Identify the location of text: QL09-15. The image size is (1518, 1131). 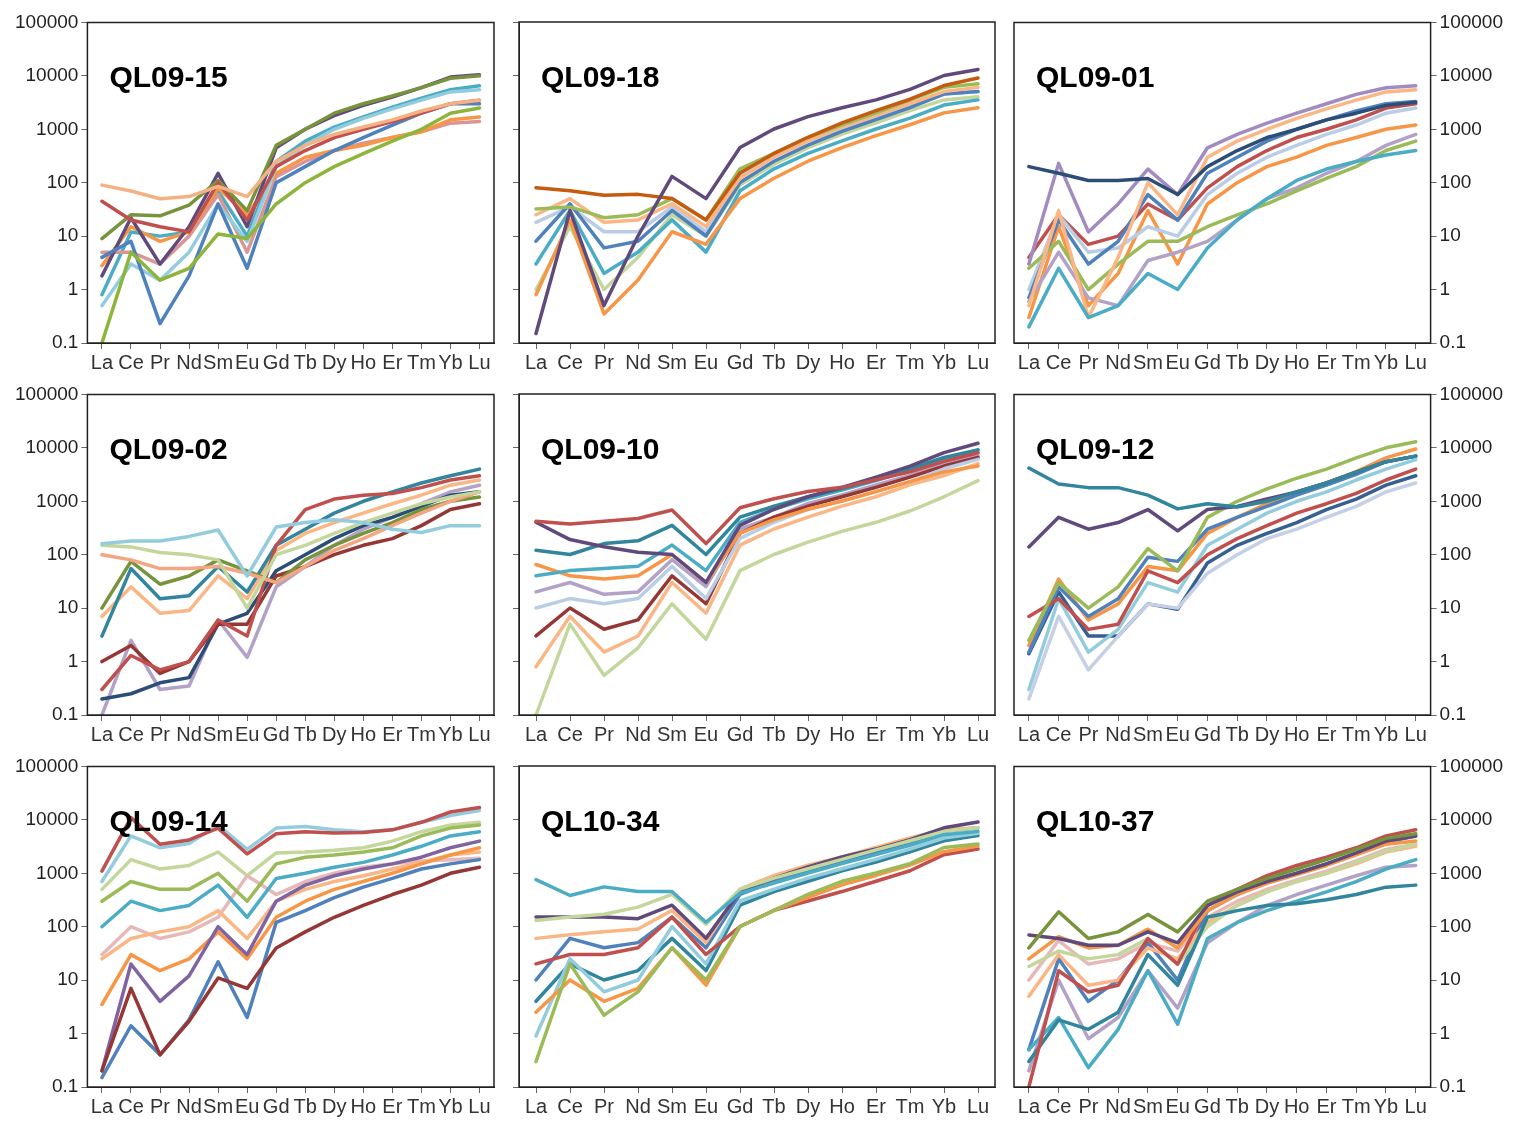
(168, 77).